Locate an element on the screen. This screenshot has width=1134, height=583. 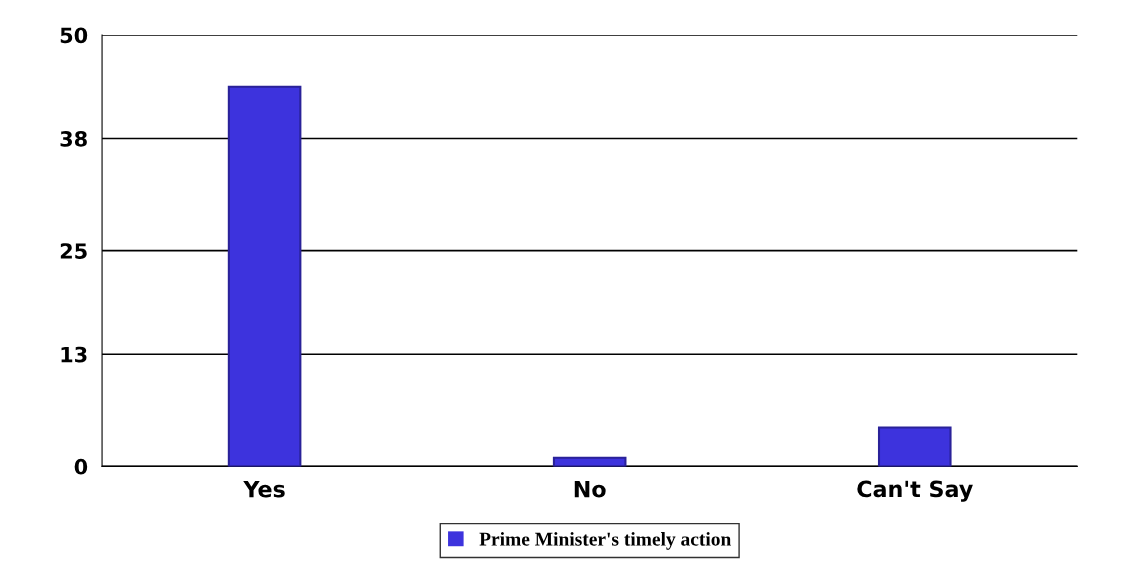
x-tick-label: Can't Say is located at coordinates (915, 491).